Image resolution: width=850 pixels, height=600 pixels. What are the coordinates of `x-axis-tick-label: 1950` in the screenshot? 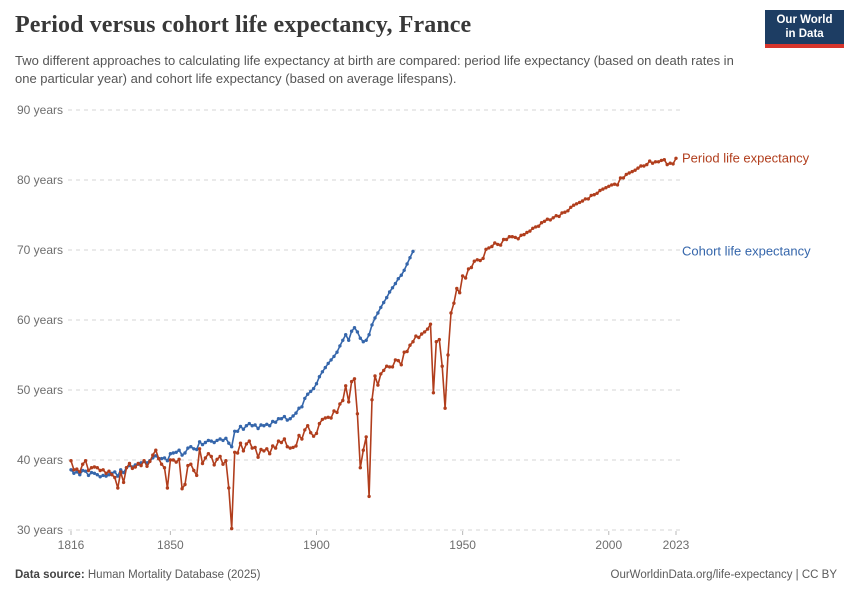 It's located at (462, 545).